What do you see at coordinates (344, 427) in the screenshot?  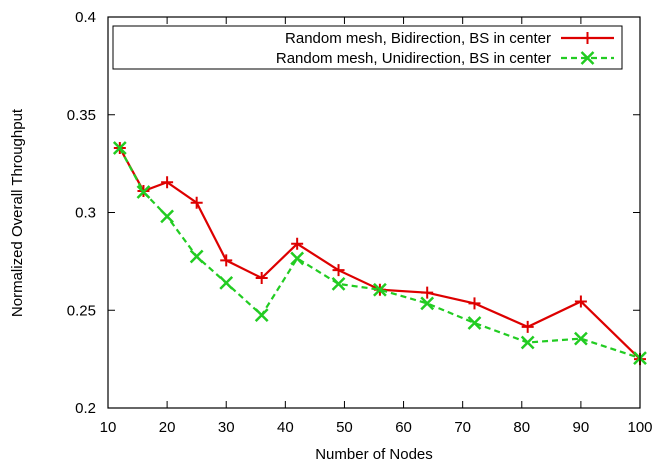 I see `x-tick-label: 50` at bounding box center [344, 427].